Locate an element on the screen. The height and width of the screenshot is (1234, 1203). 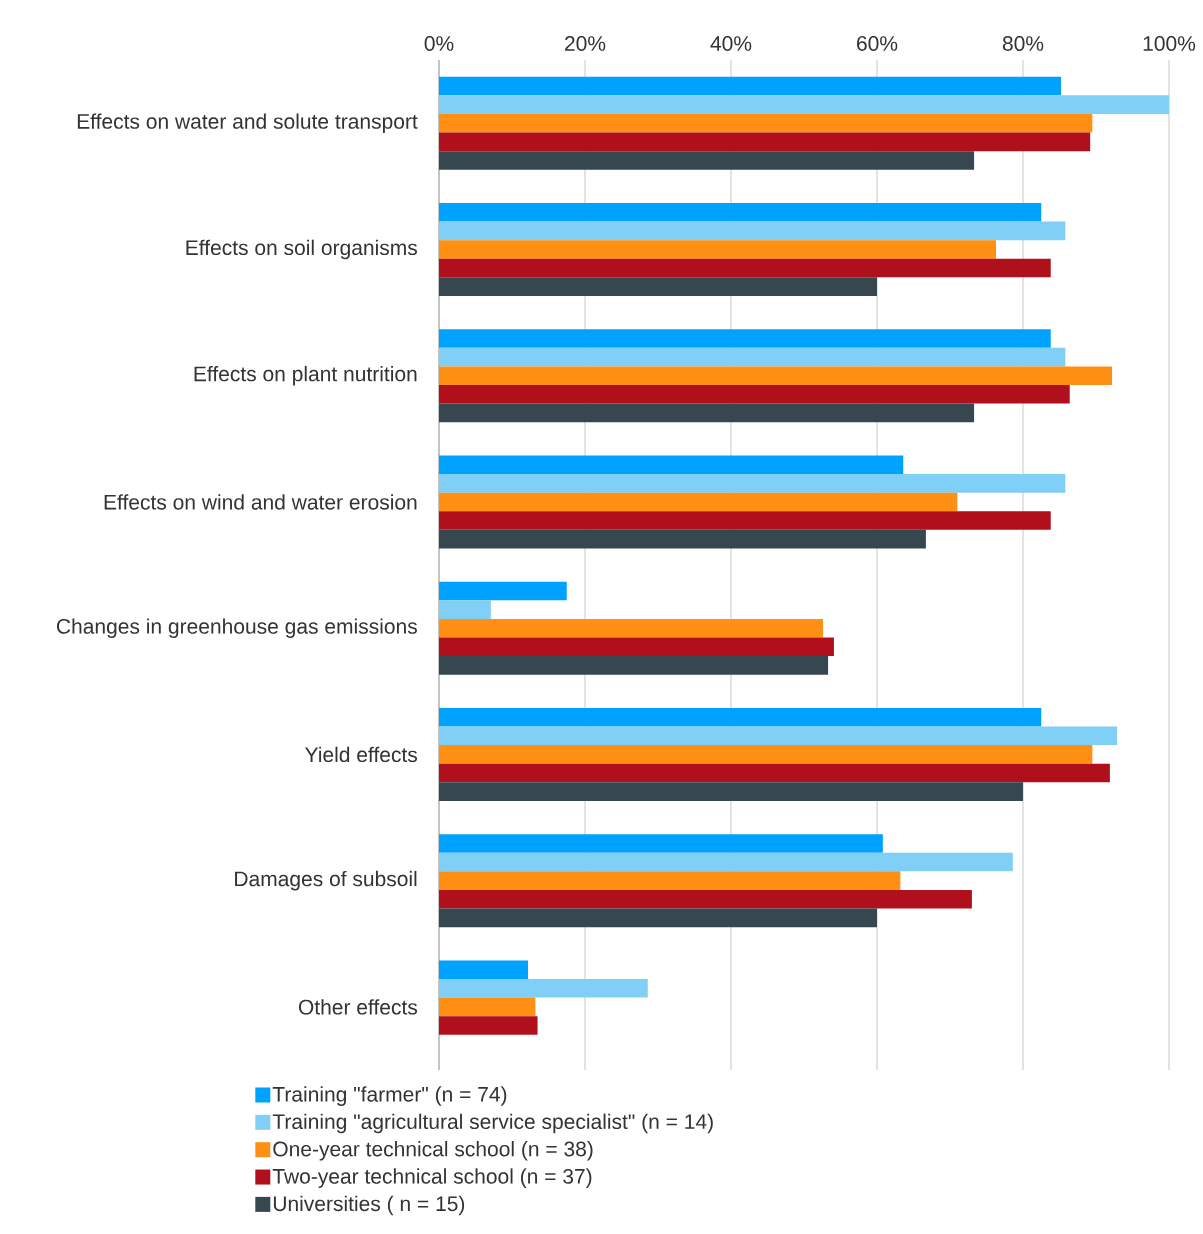
y-tick-label: Effects on soil organisms is located at coordinates (301, 249).